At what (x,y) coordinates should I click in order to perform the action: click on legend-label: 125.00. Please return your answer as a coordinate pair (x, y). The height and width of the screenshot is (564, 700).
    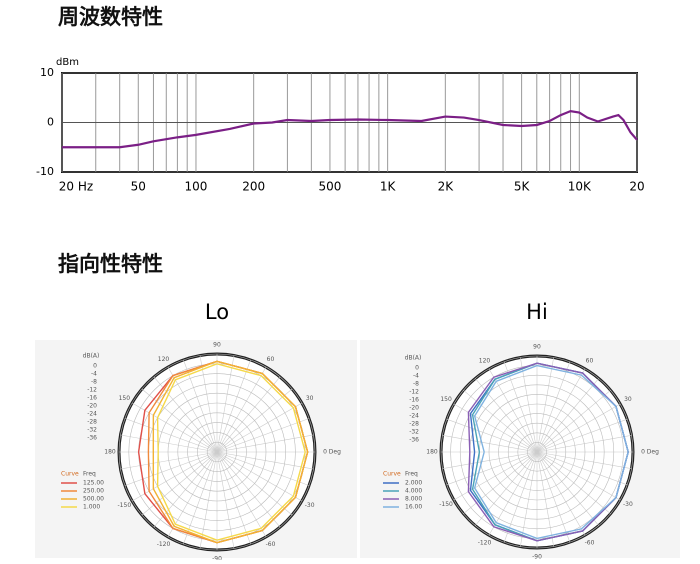
    Looking at the image, I should click on (93, 483).